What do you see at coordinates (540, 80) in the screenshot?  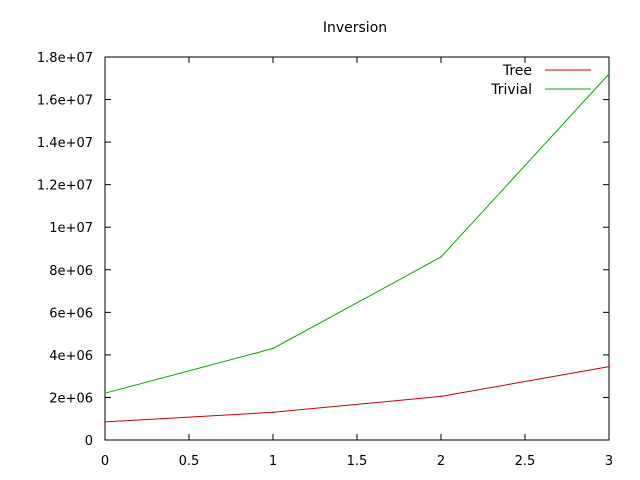 I see `legend: Tree Trivial` at bounding box center [540, 80].